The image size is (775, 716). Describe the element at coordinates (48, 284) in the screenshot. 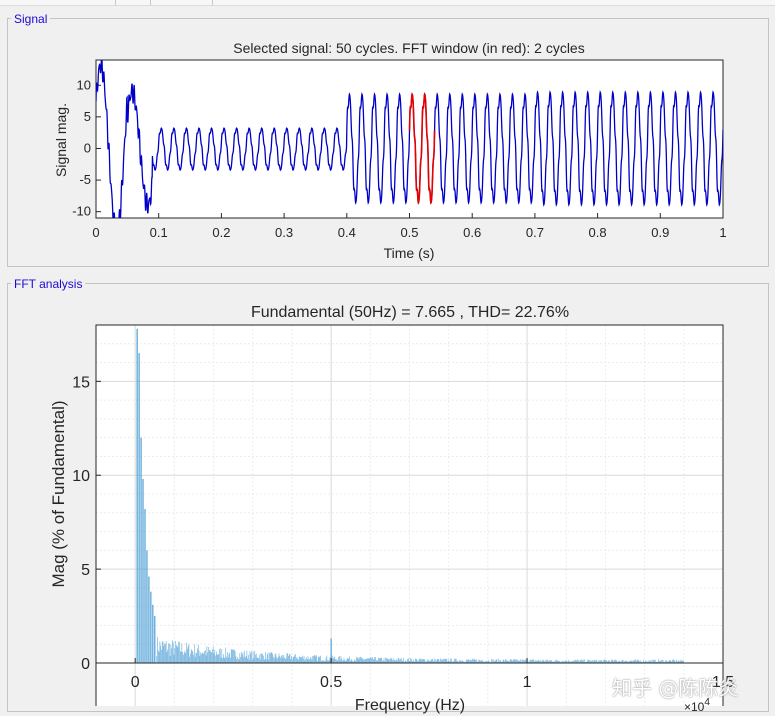

I see `fft-panel-title: FFT analysis` at that location.